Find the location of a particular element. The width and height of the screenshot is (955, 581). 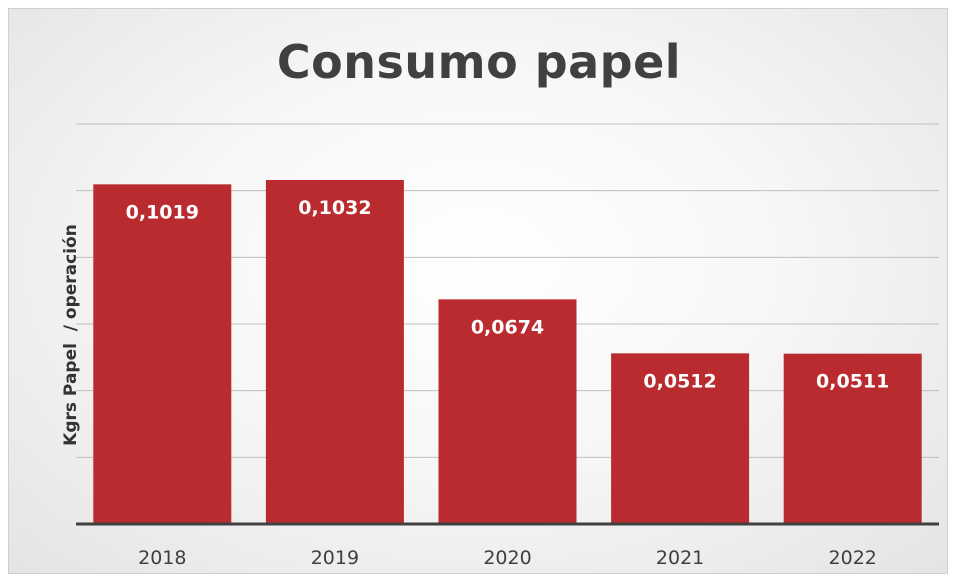

x-tick-label-2020: 2020 is located at coordinates (507, 558).